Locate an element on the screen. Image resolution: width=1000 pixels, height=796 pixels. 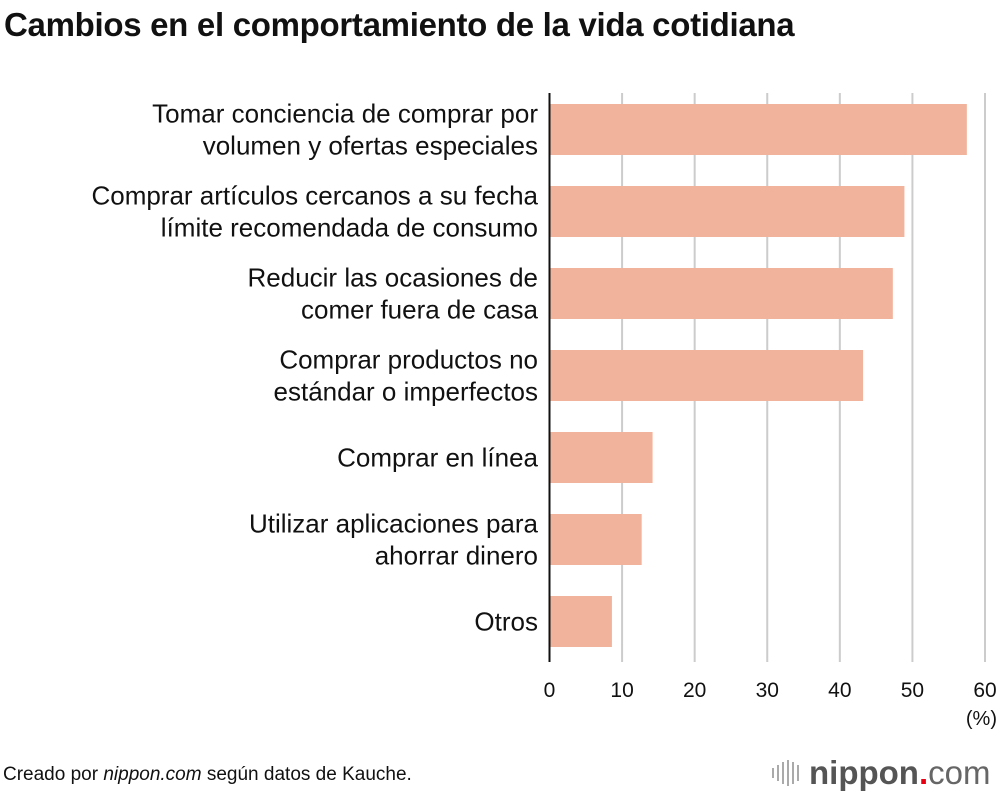
category-label: Utilizar aplicaciones para is located at coordinates (394, 524).